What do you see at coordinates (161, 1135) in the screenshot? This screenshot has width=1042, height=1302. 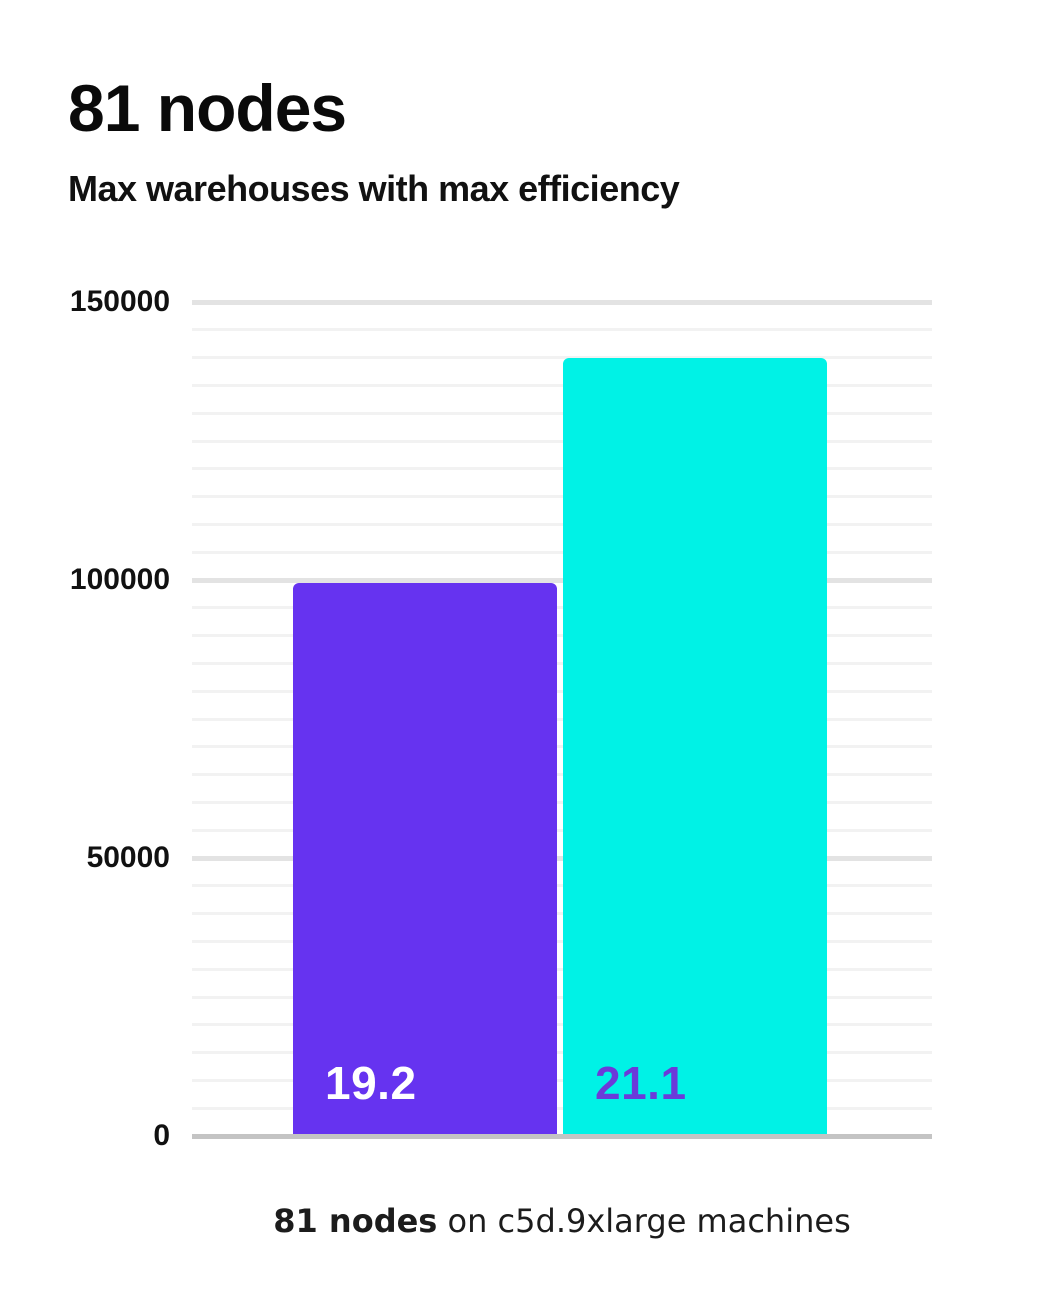 I see `y-tick-label: 0` at bounding box center [161, 1135].